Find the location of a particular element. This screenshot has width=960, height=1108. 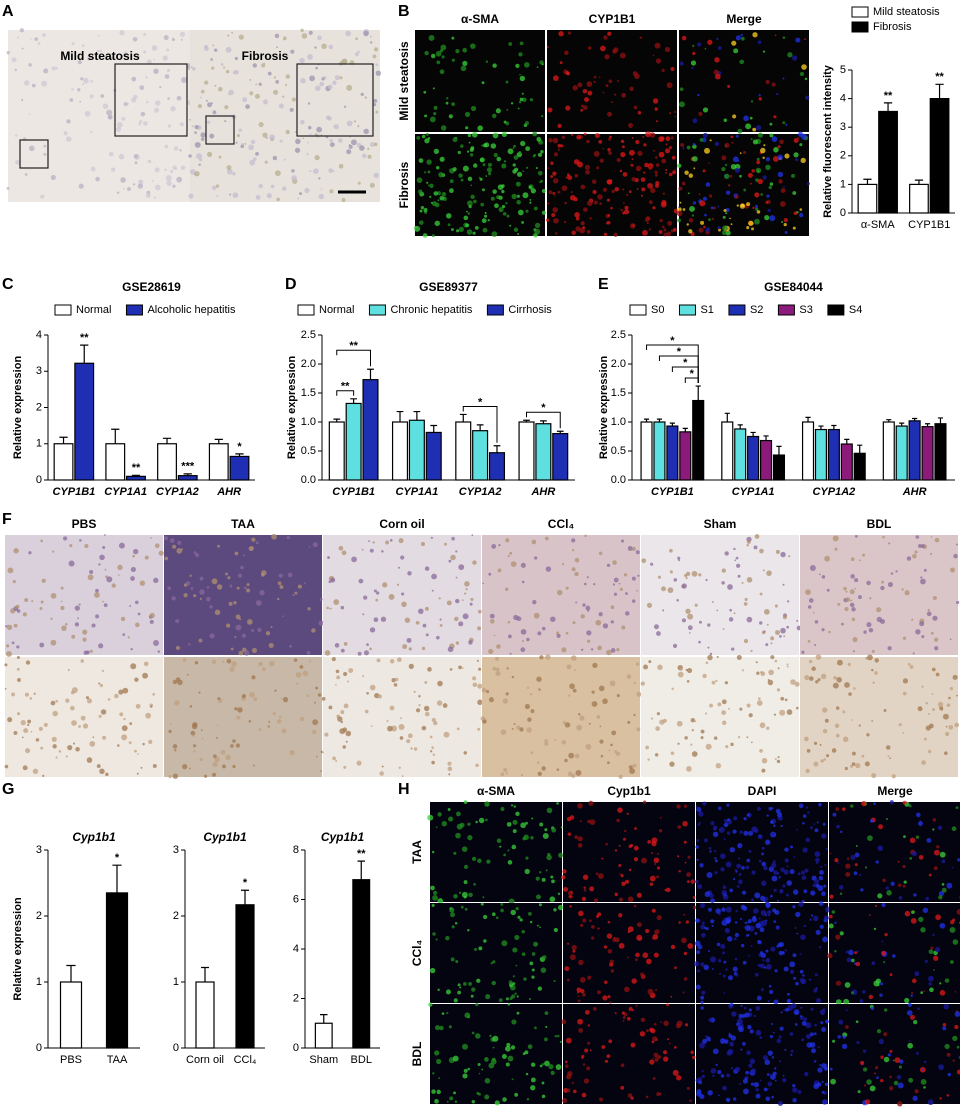

legend-label: S4 is located at coordinates (855, 310).